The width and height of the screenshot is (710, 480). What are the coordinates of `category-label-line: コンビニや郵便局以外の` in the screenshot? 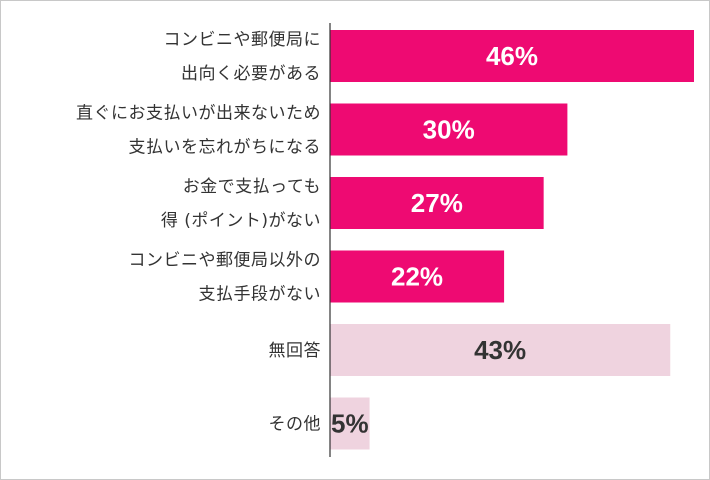 It's located at (225, 261).